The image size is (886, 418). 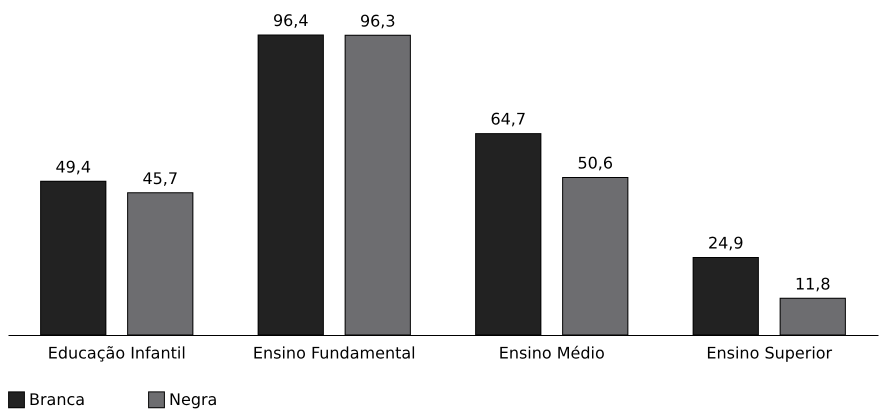 What do you see at coordinates (73, 166) in the screenshot?
I see `data-label: 49,4` at bounding box center [73, 166].